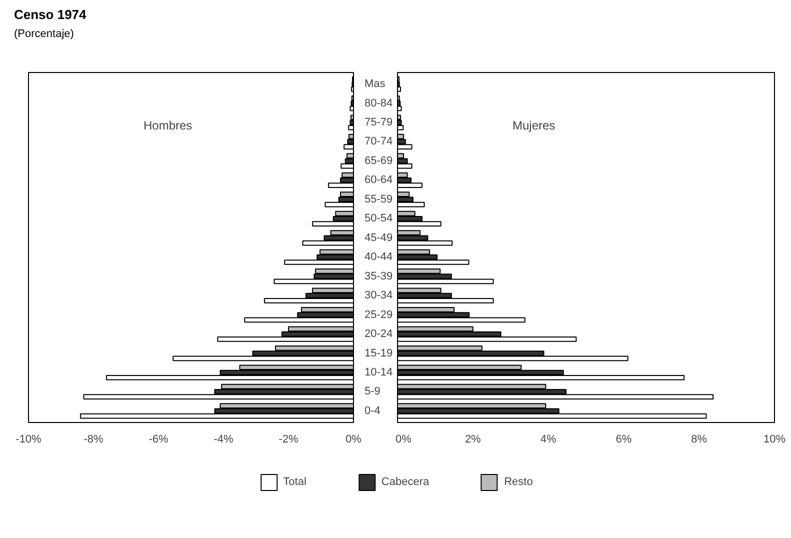 This screenshot has width=791, height=538. Describe the element at coordinates (473, 440) in the screenshot. I see `x-tick-label: 2%` at that location.